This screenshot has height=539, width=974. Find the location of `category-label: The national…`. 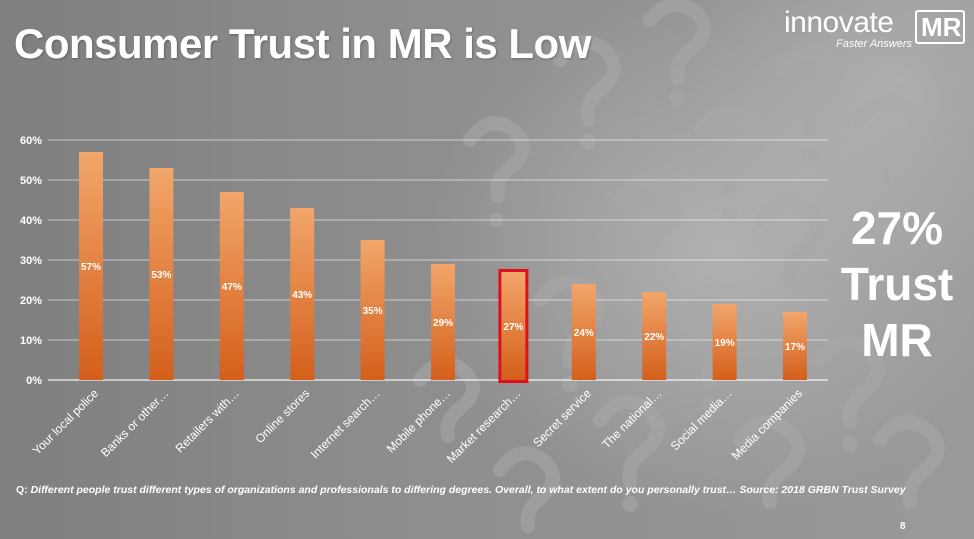

category-label: The national… is located at coordinates (631, 418).